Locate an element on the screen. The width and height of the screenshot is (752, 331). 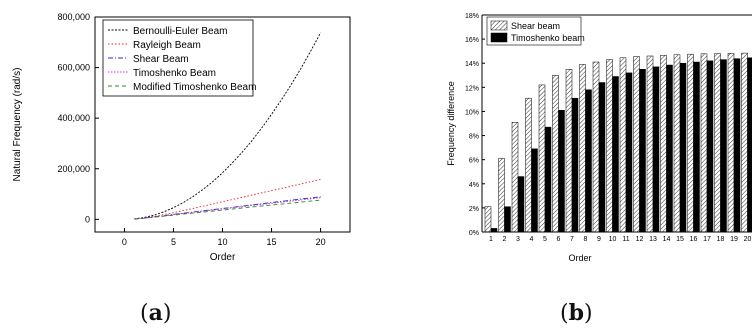
y-tick-label: 12% is located at coordinates (472, 88).